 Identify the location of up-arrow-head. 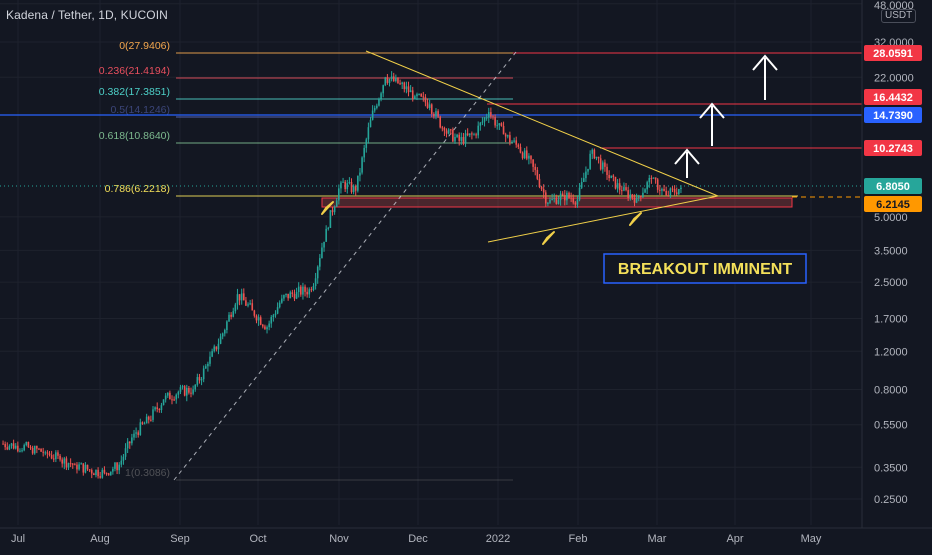
(687, 156).